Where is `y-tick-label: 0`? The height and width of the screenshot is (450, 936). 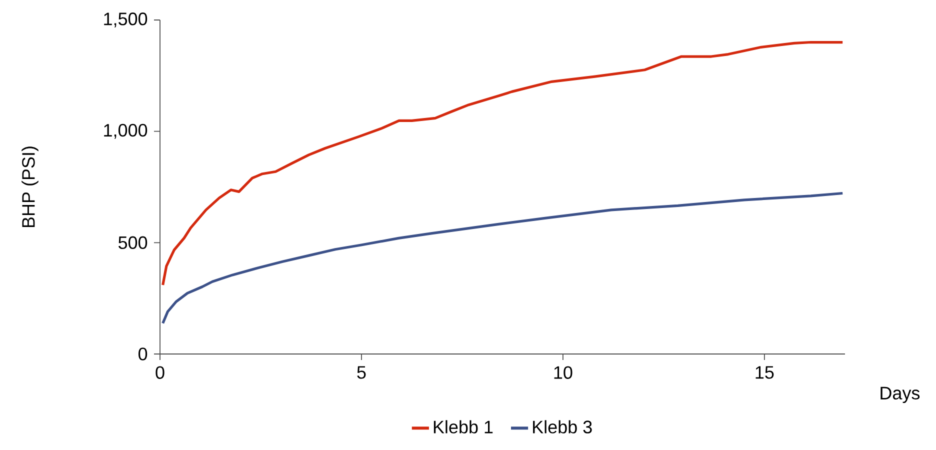 y-tick-label: 0 is located at coordinates (143, 354).